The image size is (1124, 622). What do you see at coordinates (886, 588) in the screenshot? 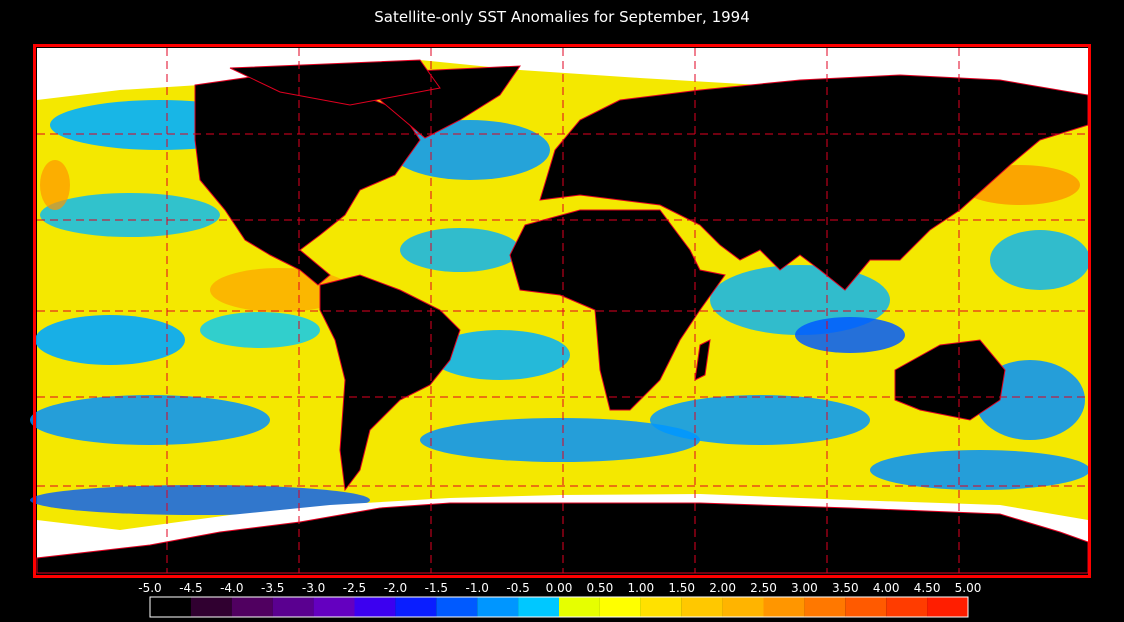
I see `colorbar-label: 4.00` at bounding box center [886, 588].